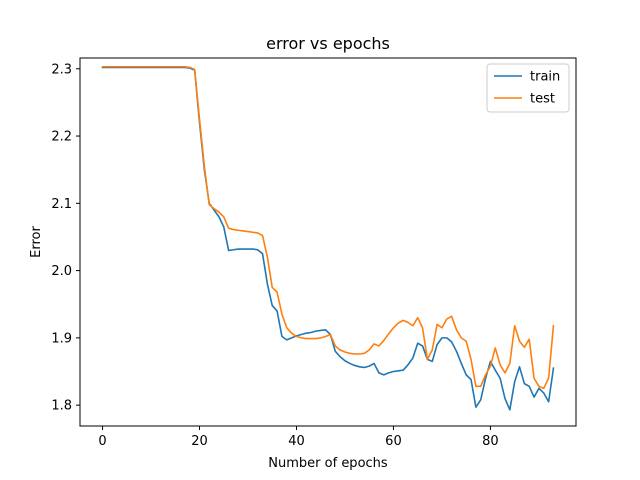  Describe the element at coordinates (61, 204) in the screenshot. I see `y-tick-label: 2.1` at that location.